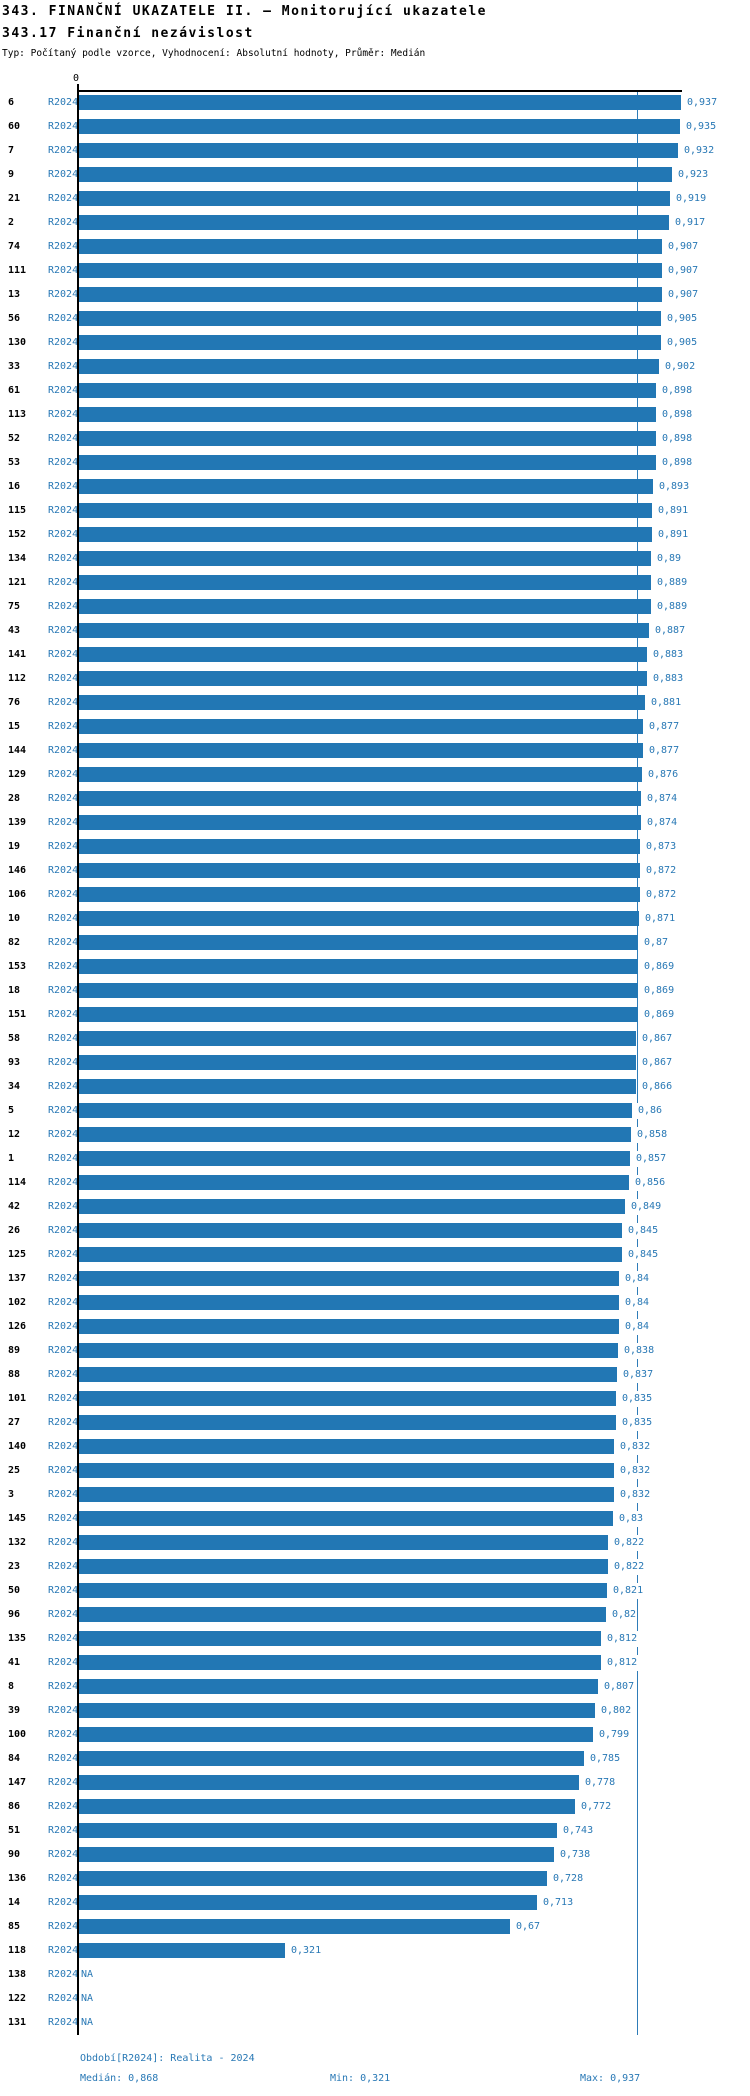 The width and height of the screenshot is (750, 2096). I want to click on bar-value-label: 0,785, so click(605, 1759).